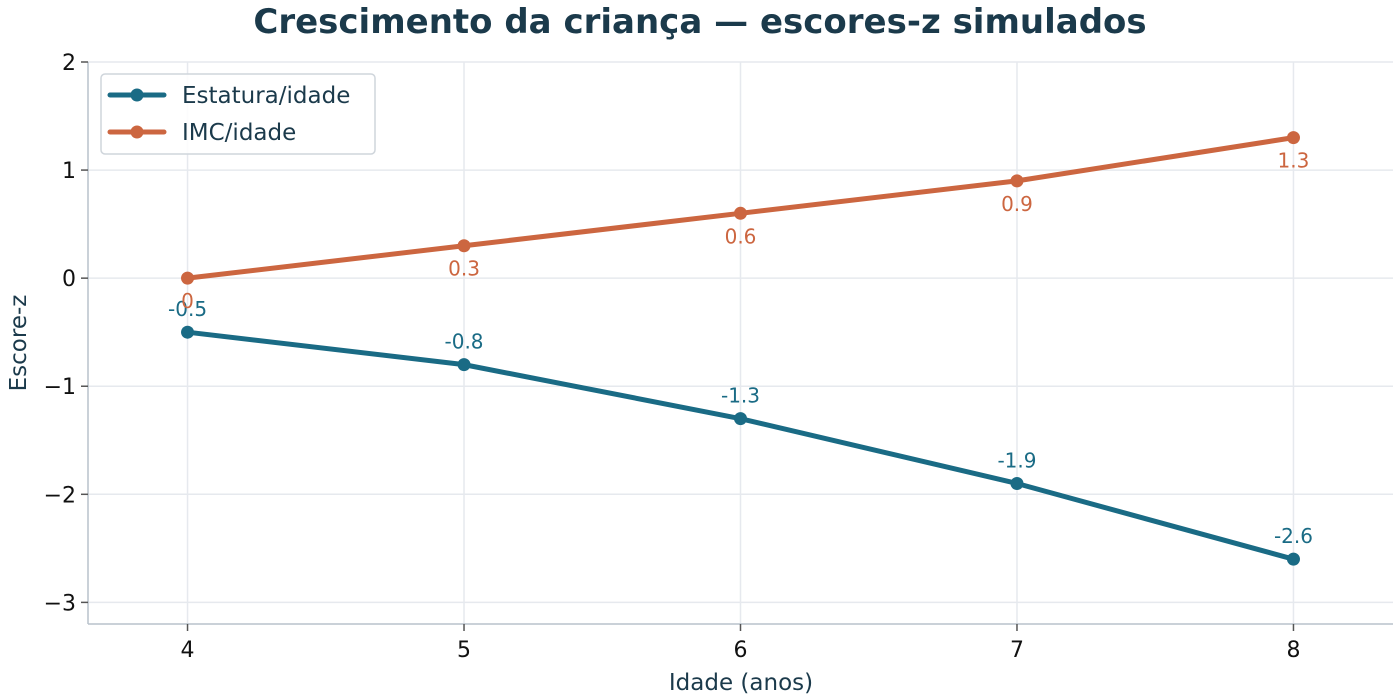 The width and height of the screenshot is (1400, 700). I want to click on y-tick-label: 2, so click(69, 63).